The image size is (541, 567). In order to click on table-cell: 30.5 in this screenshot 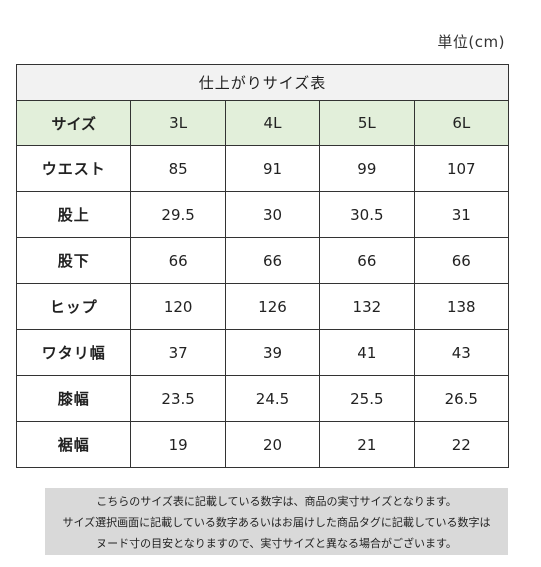, I will do `click(367, 214)`.